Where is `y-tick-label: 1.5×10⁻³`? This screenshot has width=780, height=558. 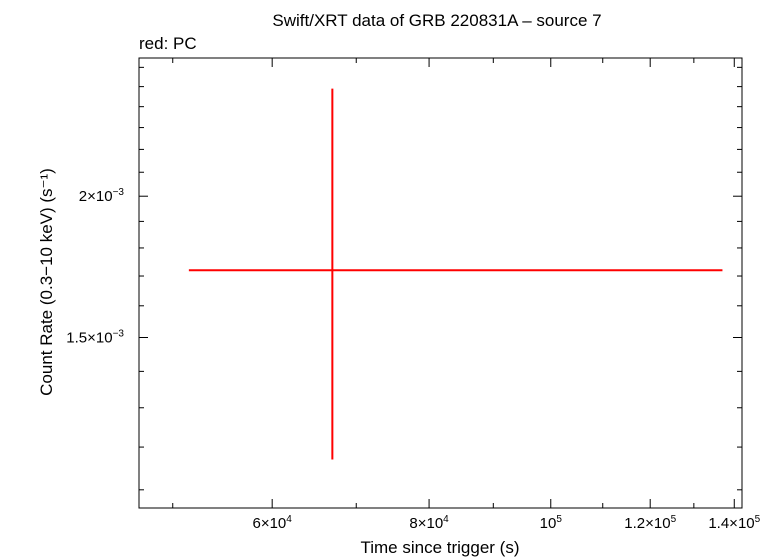 y-tick-label: 1.5×10⁻³ is located at coordinates (95, 337).